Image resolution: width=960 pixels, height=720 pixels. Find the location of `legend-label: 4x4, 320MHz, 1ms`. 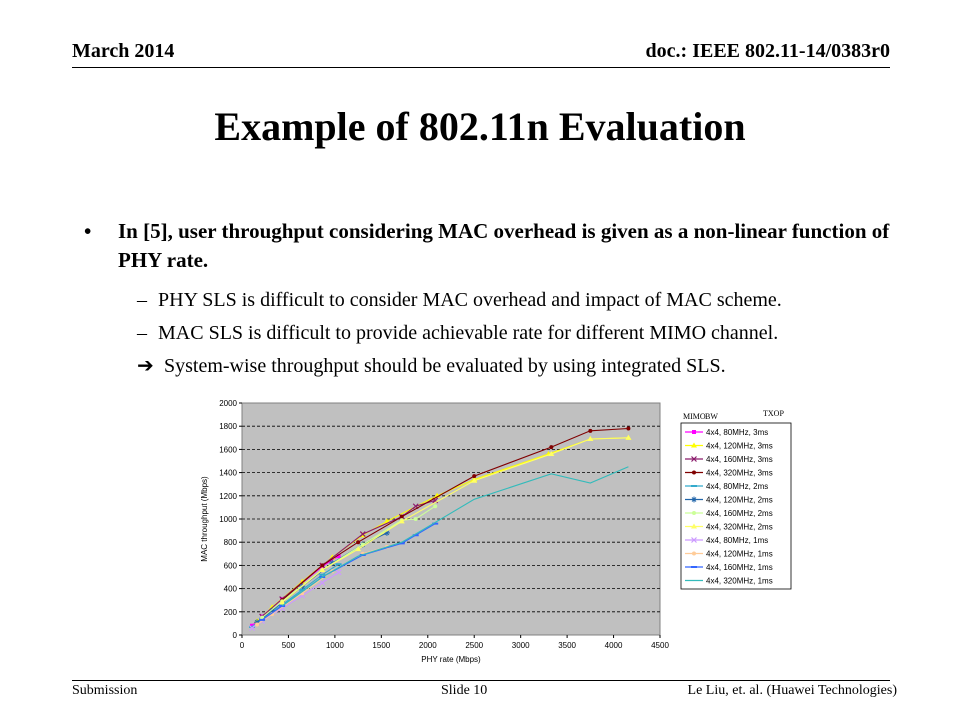

legend-label: 4x4, 320MHz, 1ms is located at coordinates (739, 581).